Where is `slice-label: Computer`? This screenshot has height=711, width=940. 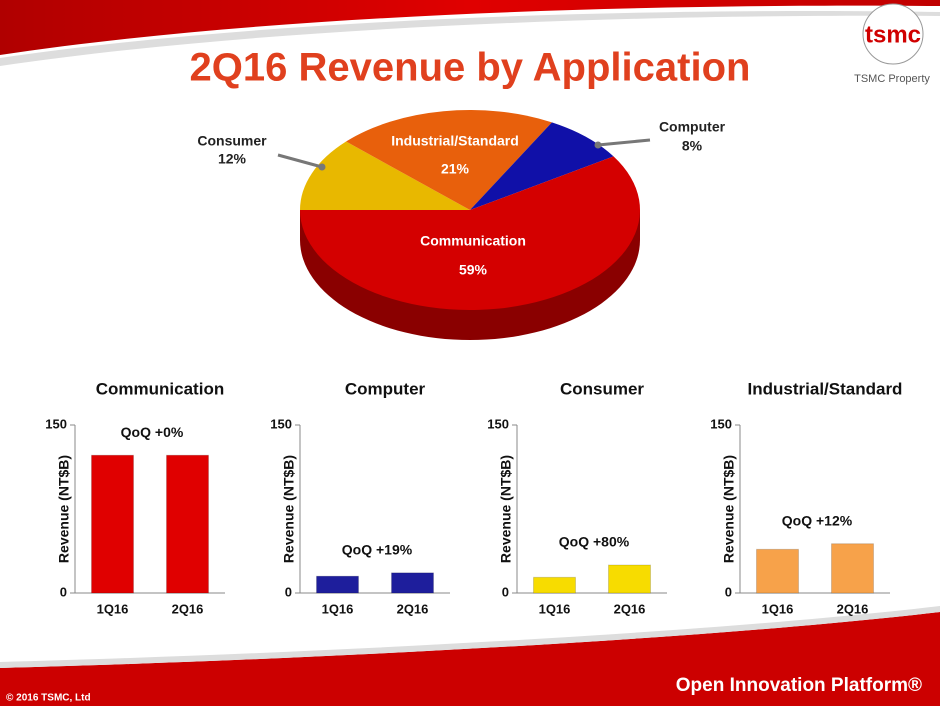 slice-label: Computer is located at coordinates (692, 127).